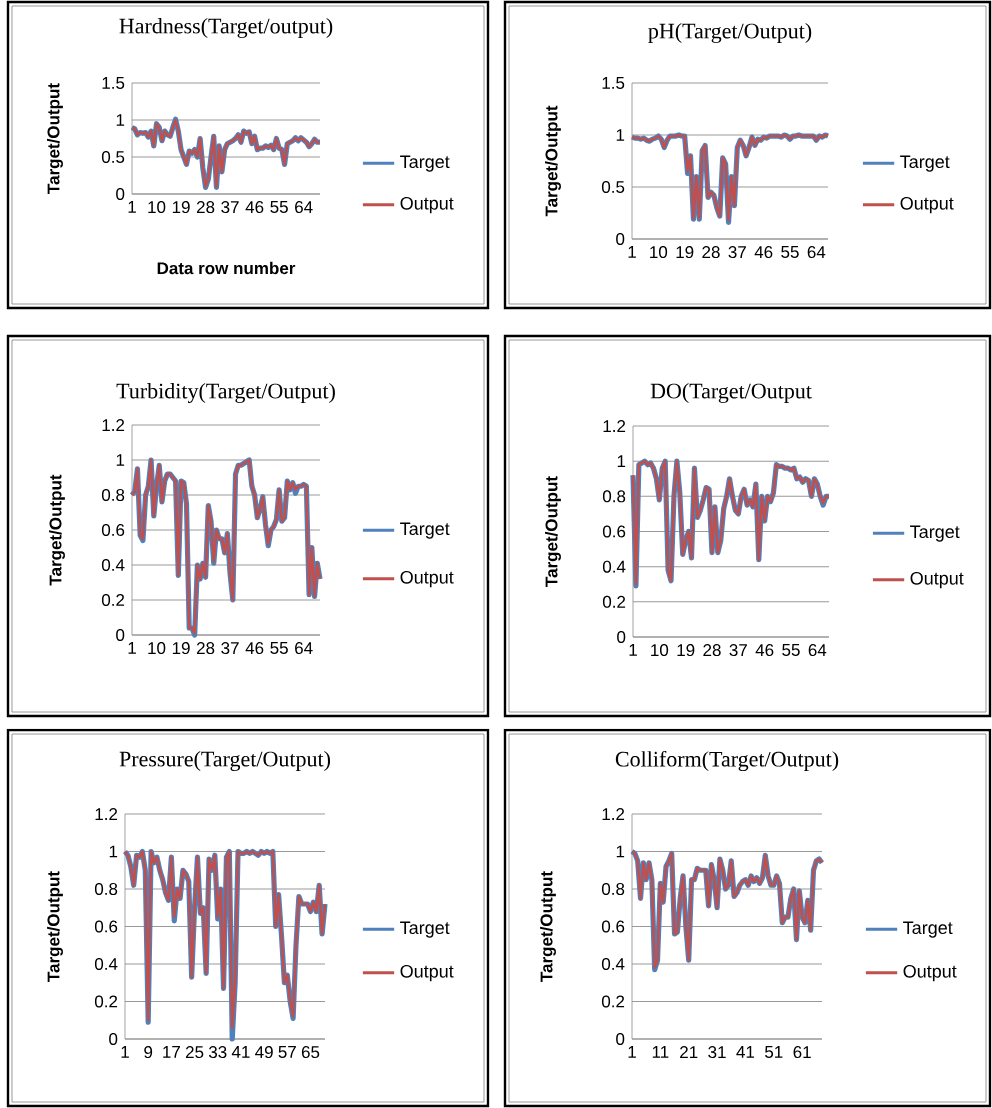 Image resolution: width=992 pixels, height=1108 pixels. I want to click on chart-title: Pressure(Target/Output), so click(225, 761).